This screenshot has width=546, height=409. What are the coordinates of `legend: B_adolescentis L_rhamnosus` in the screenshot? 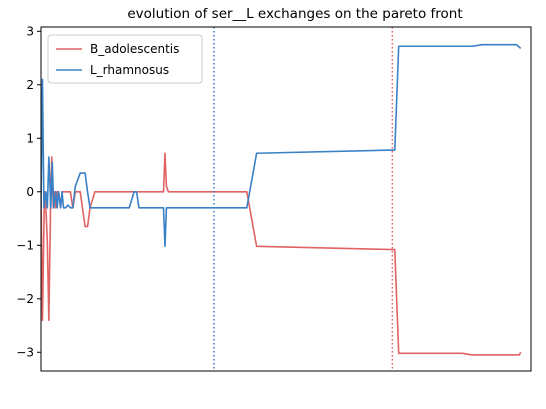 It's located at (125, 59).